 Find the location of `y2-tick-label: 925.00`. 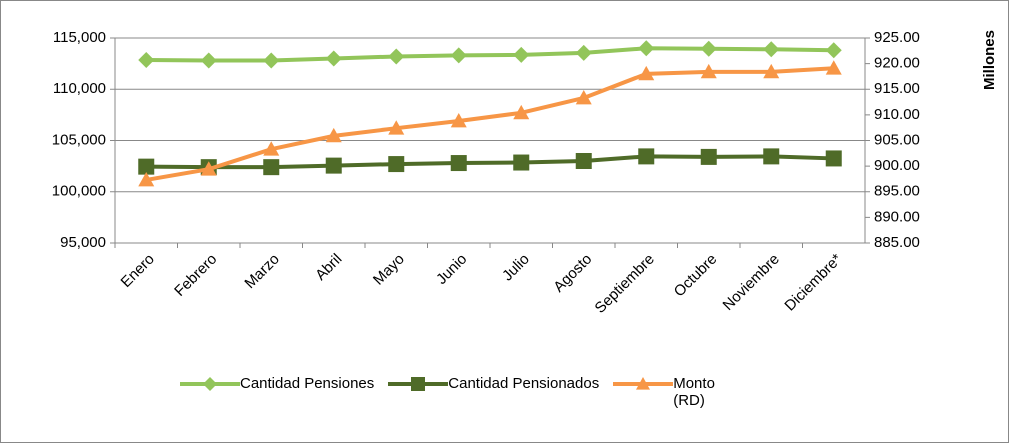

y2-tick-label: 925.00 is located at coordinates (897, 37).